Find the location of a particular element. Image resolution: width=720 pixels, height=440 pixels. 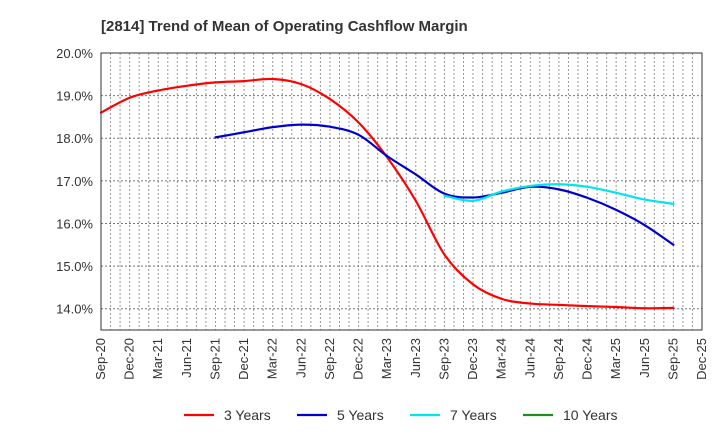

legend-label: 5 Years is located at coordinates (360, 415).